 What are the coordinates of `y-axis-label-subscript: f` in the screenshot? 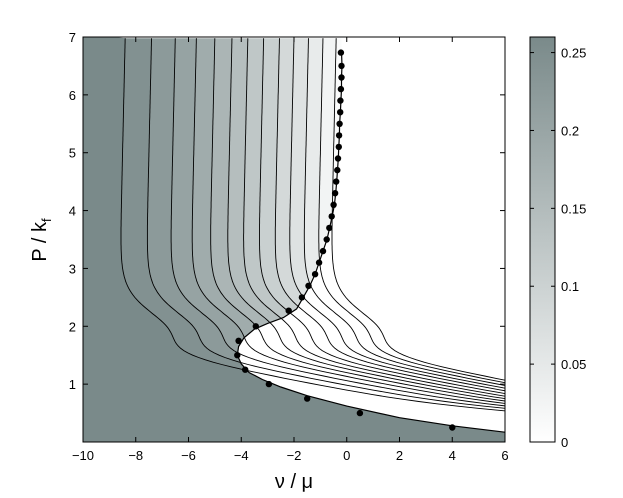 It's located at (46, 220).